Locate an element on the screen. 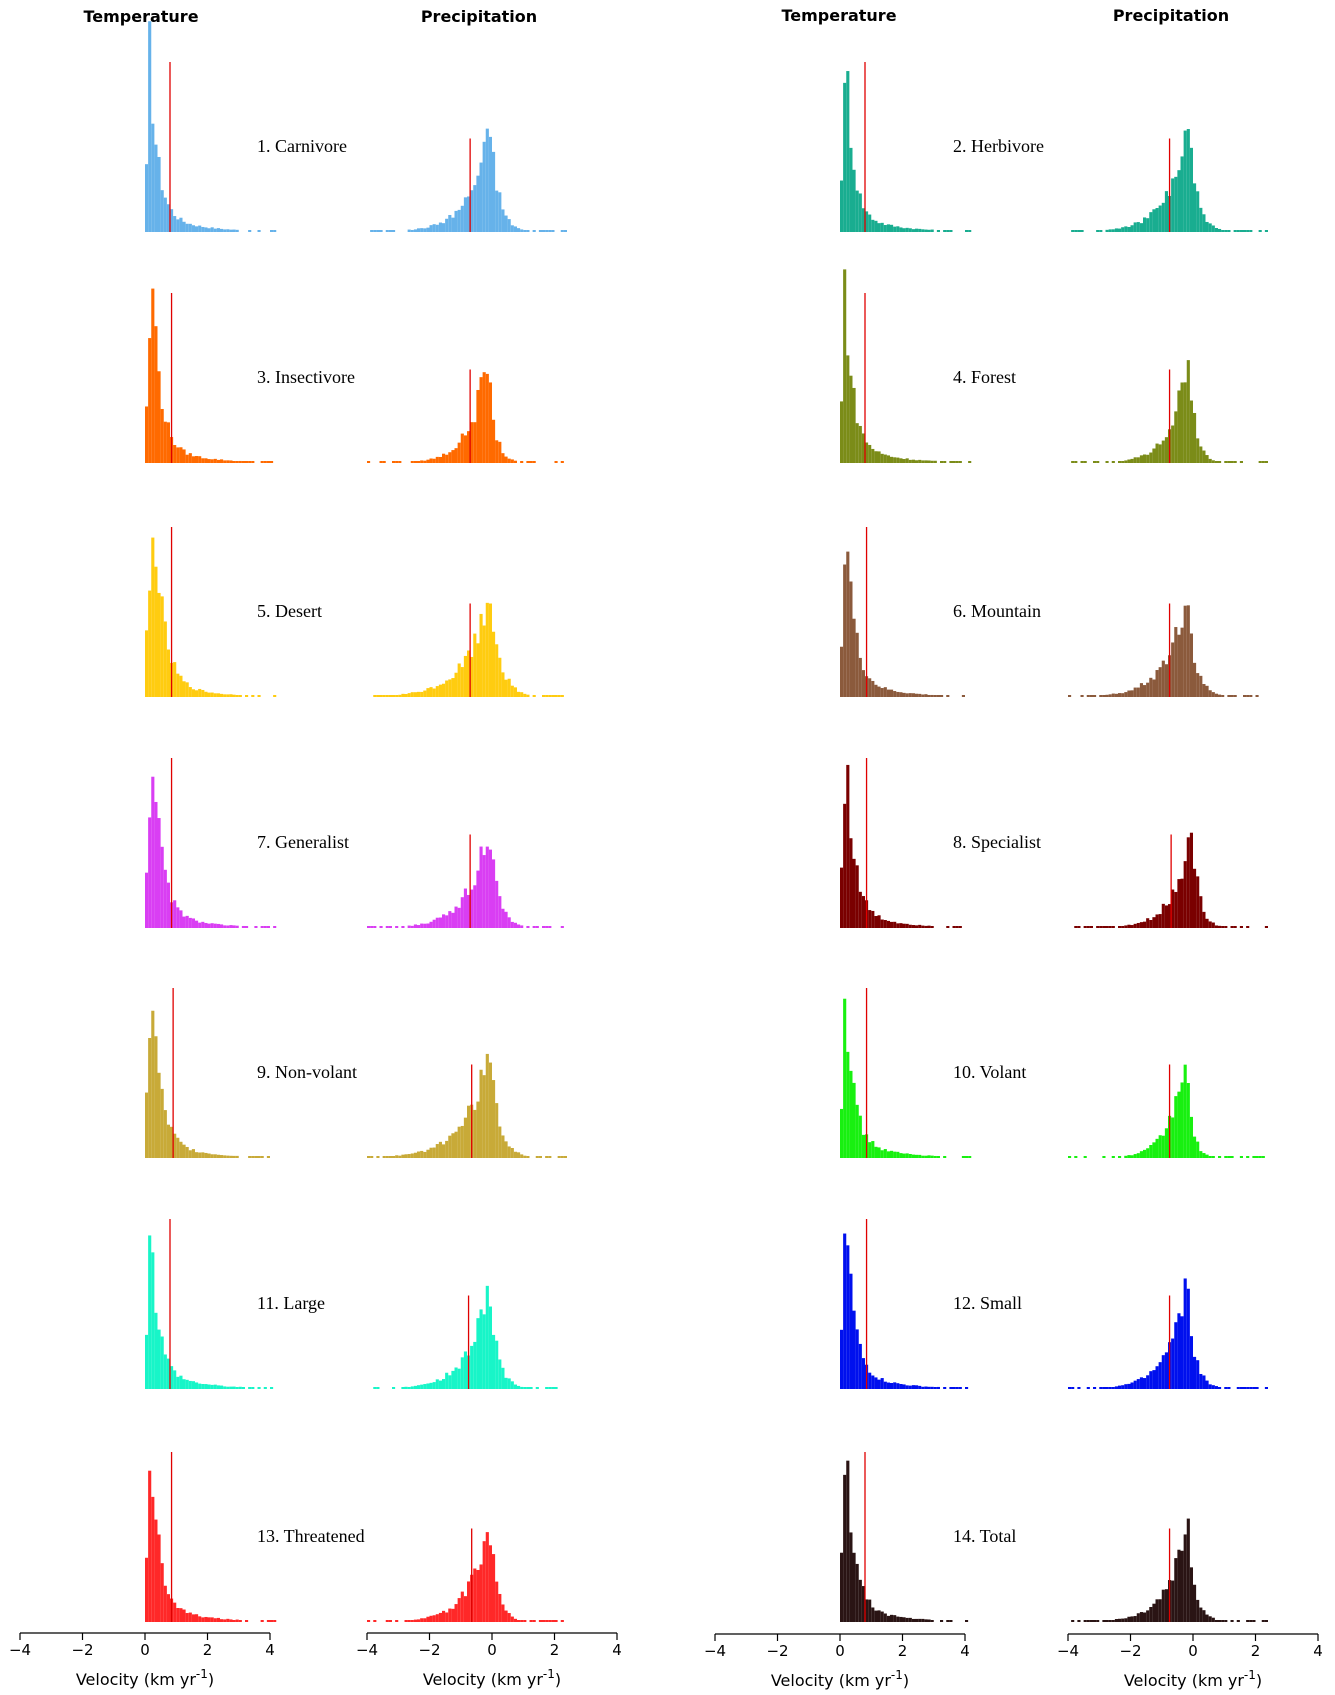  header-temperature-right: Temperature is located at coordinates (838, 15).